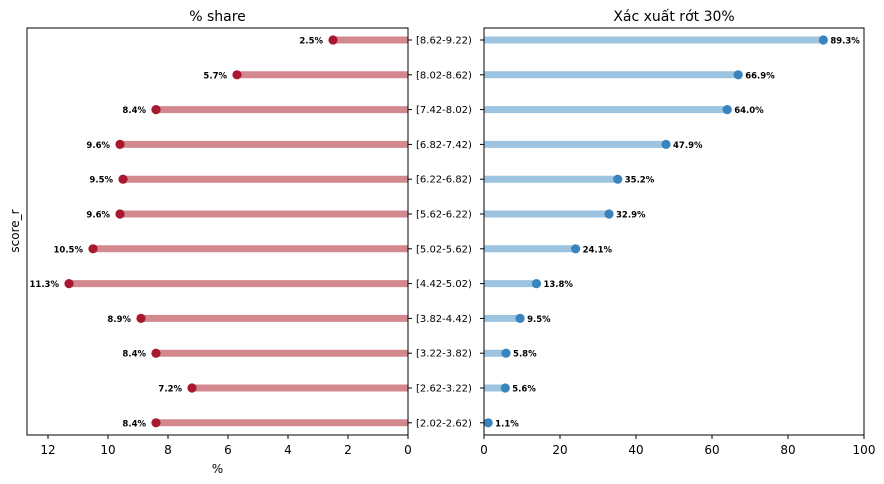 This screenshot has width=884, height=484. What do you see at coordinates (635, 450) in the screenshot?
I see `right-x-tick-label: 40` at bounding box center [635, 450].